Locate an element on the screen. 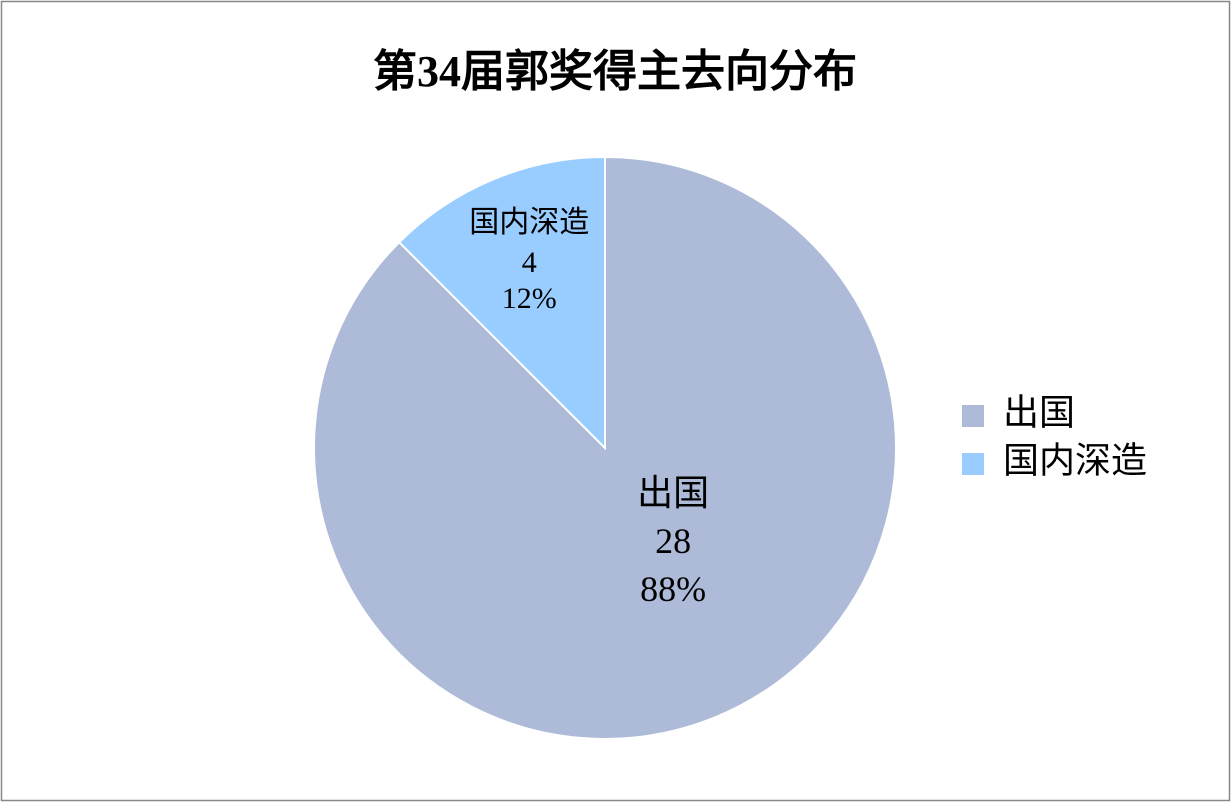 This screenshot has width=1231, height=802. data-label-value: 4 is located at coordinates (529, 262).